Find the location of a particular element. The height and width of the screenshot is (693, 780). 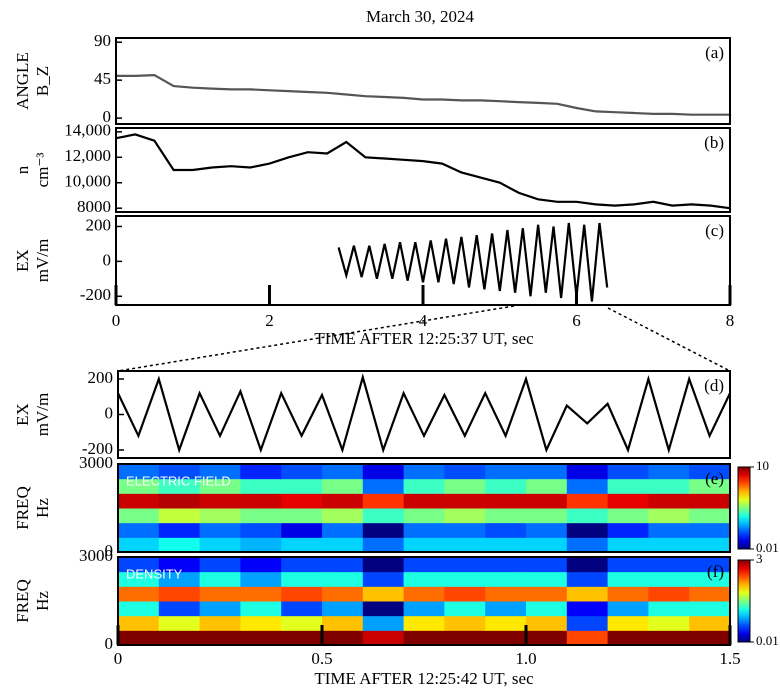

x-tick-label: 6 is located at coordinates (576, 320).